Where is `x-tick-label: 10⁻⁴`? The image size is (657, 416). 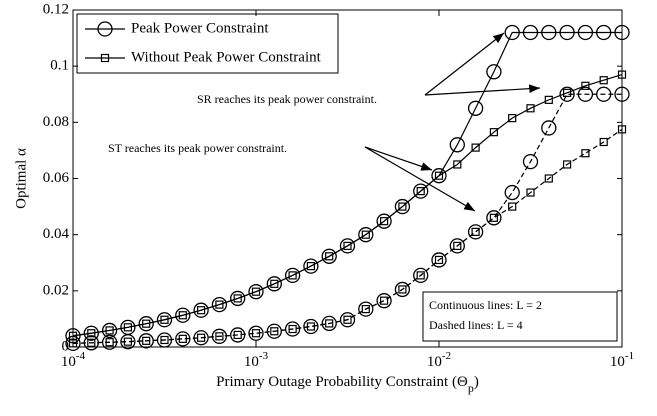
x-tick-label: 10⁻⁴ is located at coordinates (73, 360).